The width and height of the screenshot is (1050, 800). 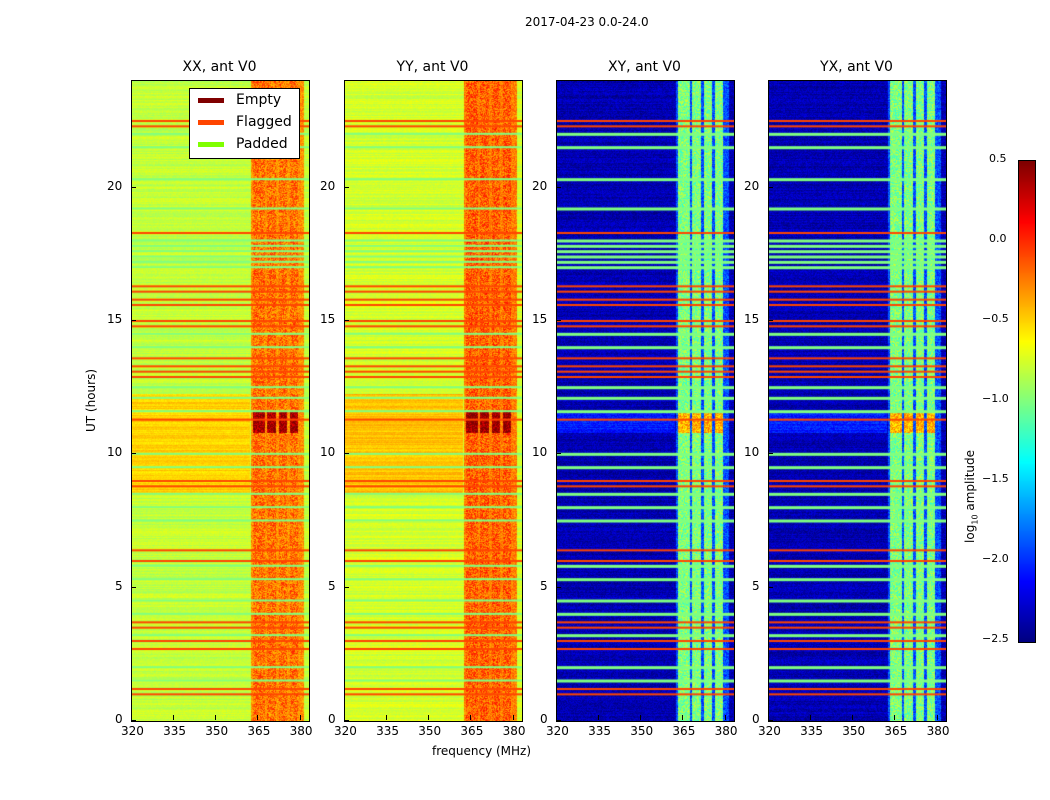 What do you see at coordinates (998, 158) in the screenshot?
I see `colorbar-tick-label: 0.5` at bounding box center [998, 158].